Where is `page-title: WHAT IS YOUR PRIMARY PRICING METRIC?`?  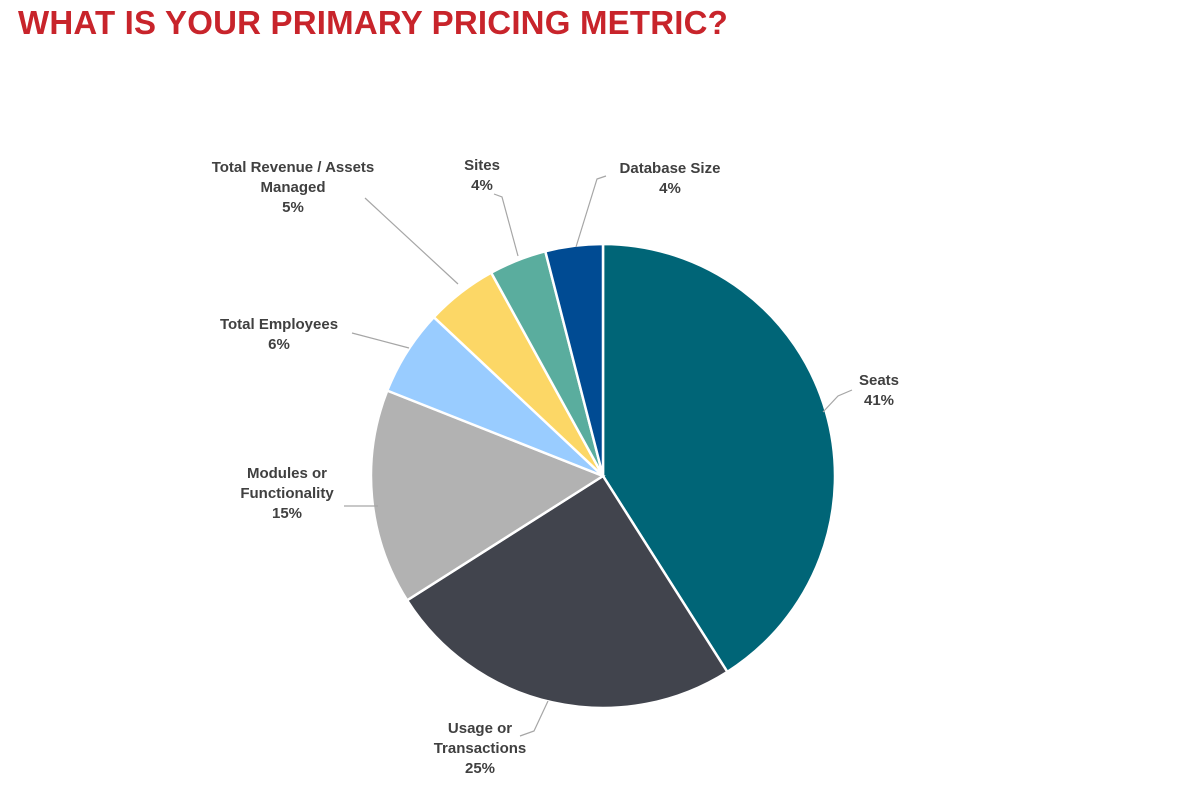
page-title: WHAT IS YOUR PRIMARY PRICING METRIC? is located at coordinates (373, 22).